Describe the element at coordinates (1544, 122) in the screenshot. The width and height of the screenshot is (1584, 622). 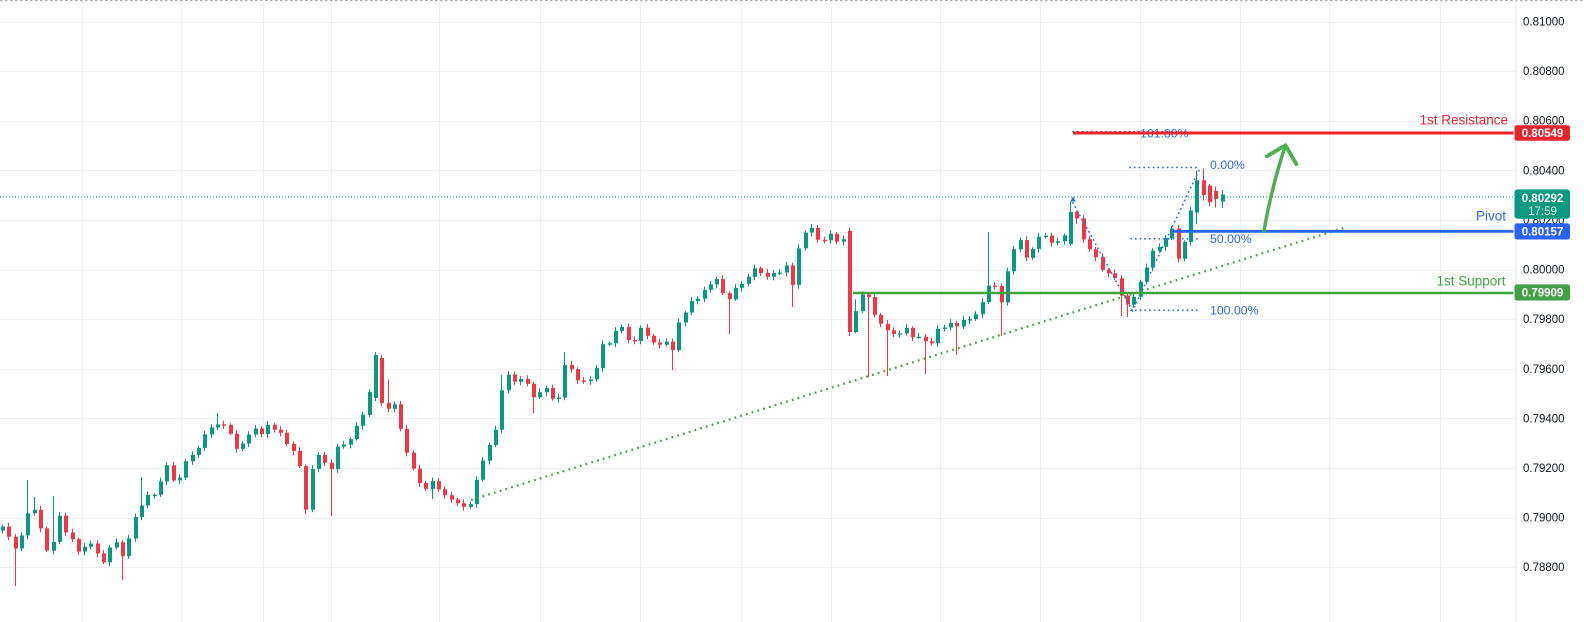
I see `svg-text: 0.80600` at that location.